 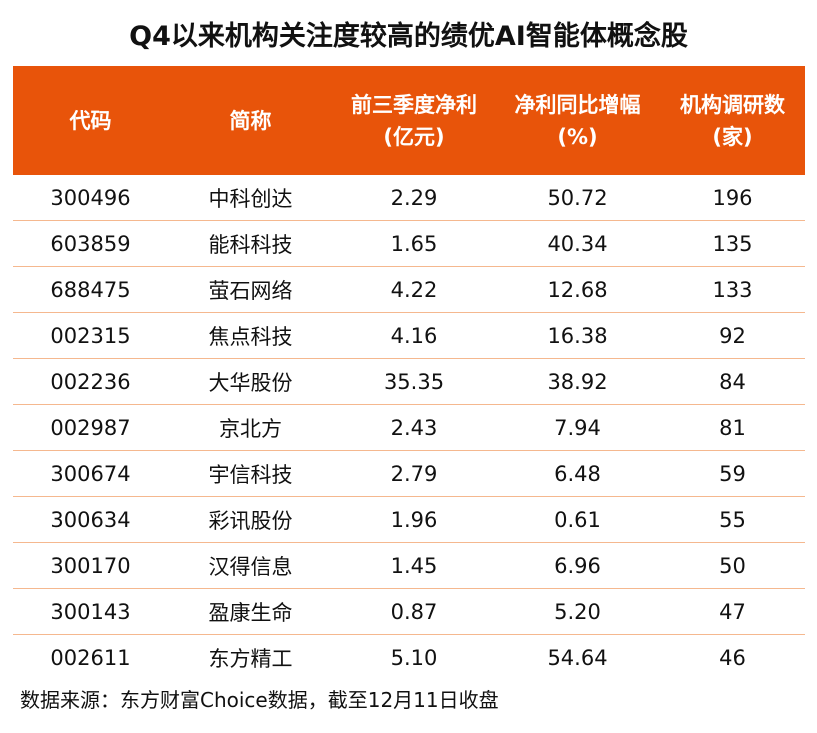 What do you see at coordinates (414, 427) in the screenshot?
I see `cell-net-profit: 2.43` at bounding box center [414, 427].